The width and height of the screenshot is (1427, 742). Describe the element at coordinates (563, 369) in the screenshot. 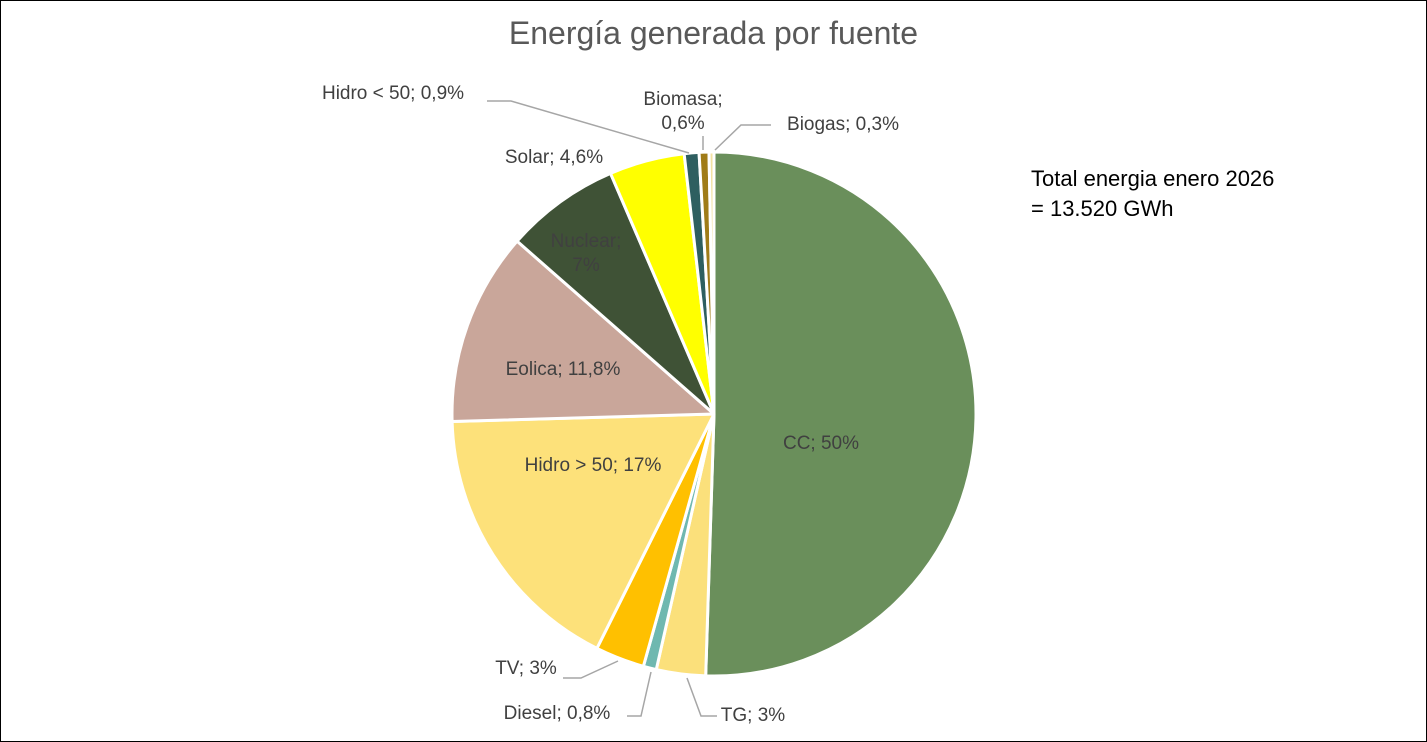

I see `data-label: Eolica; 11,8%` at that location.